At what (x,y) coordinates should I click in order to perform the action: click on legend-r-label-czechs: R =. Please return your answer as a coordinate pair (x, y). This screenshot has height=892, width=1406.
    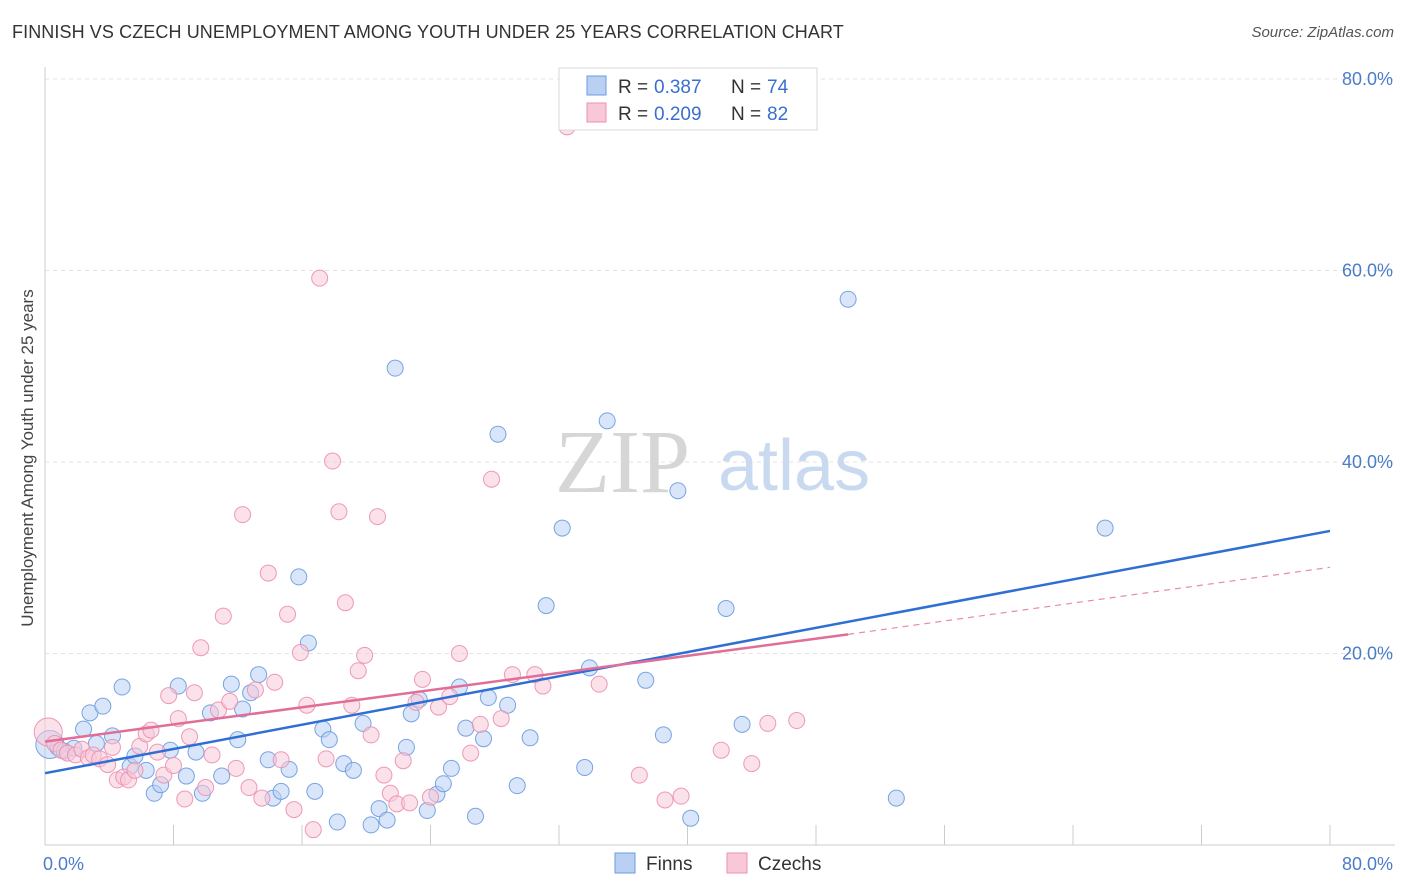
    Looking at the image, I should click on (633, 114).